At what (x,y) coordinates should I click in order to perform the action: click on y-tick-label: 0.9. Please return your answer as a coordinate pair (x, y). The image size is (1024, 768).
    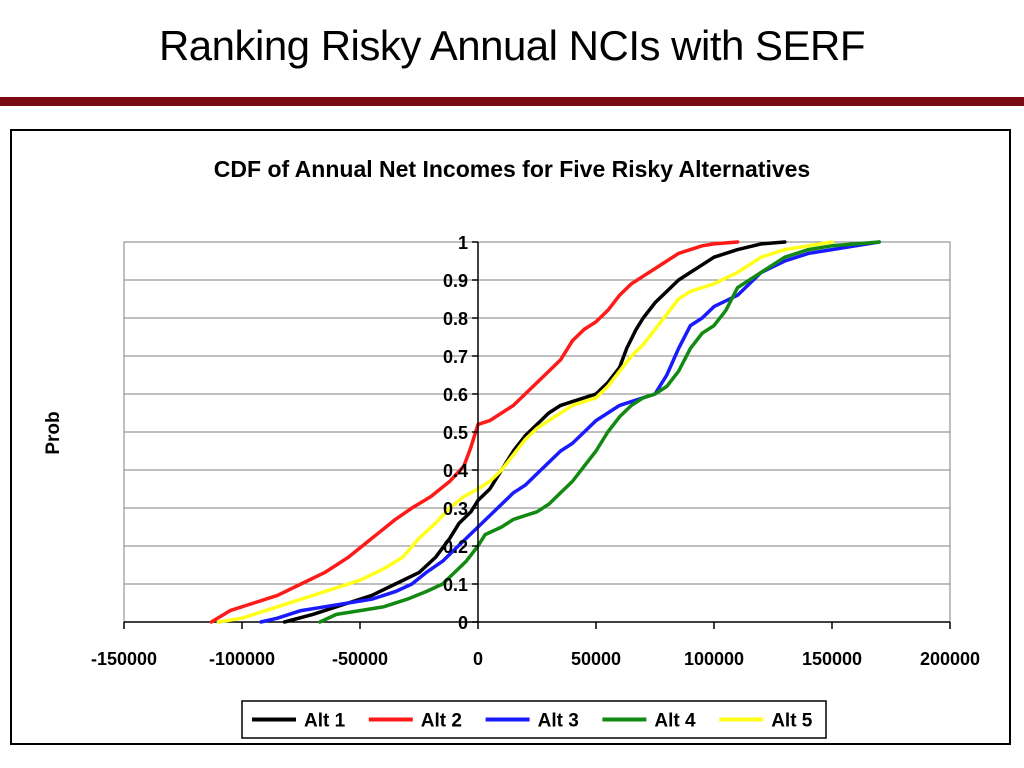
    Looking at the image, I should click on (455, 281).